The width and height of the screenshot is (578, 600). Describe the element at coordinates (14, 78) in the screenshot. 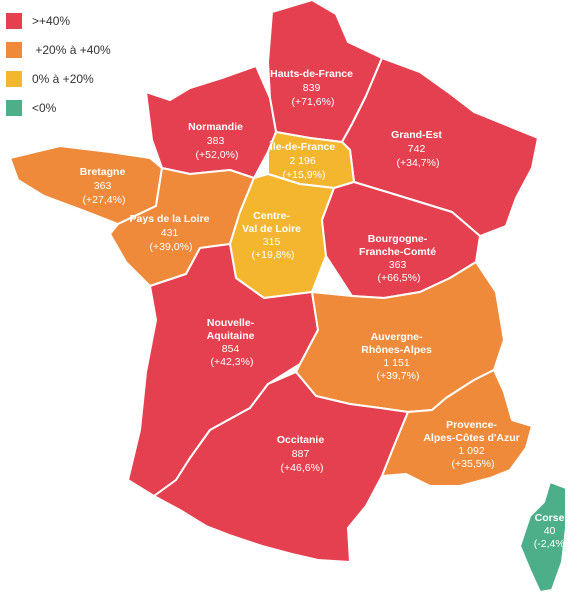

I see `legend-swatch-yellow` at that location.